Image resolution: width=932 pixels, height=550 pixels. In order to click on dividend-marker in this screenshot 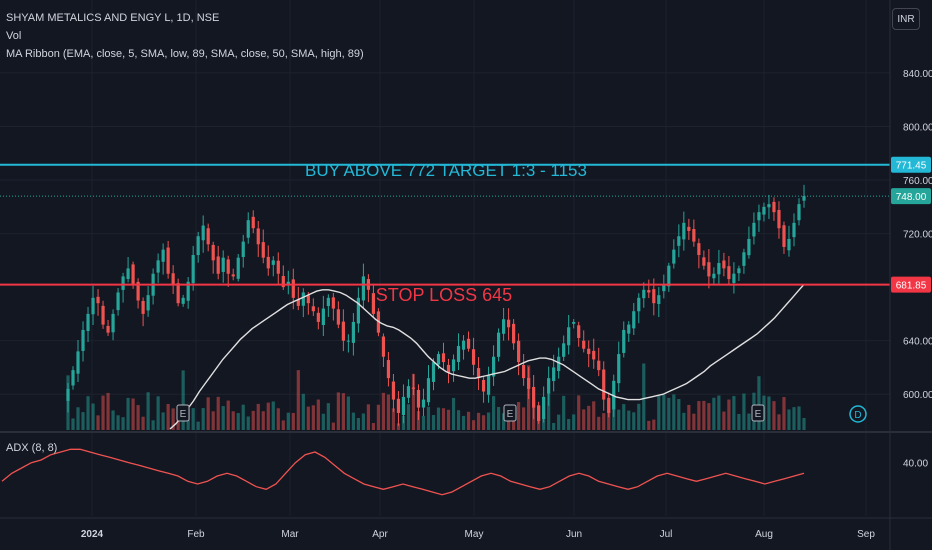, I will do `click(858, 414)`.